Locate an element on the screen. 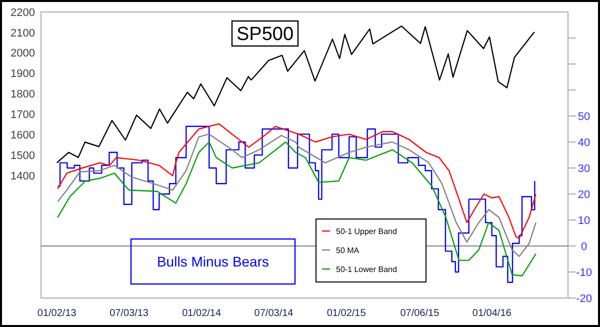 The image size is (600, 327). y2-tick-label: 40 is located at coordinates (584, 142).